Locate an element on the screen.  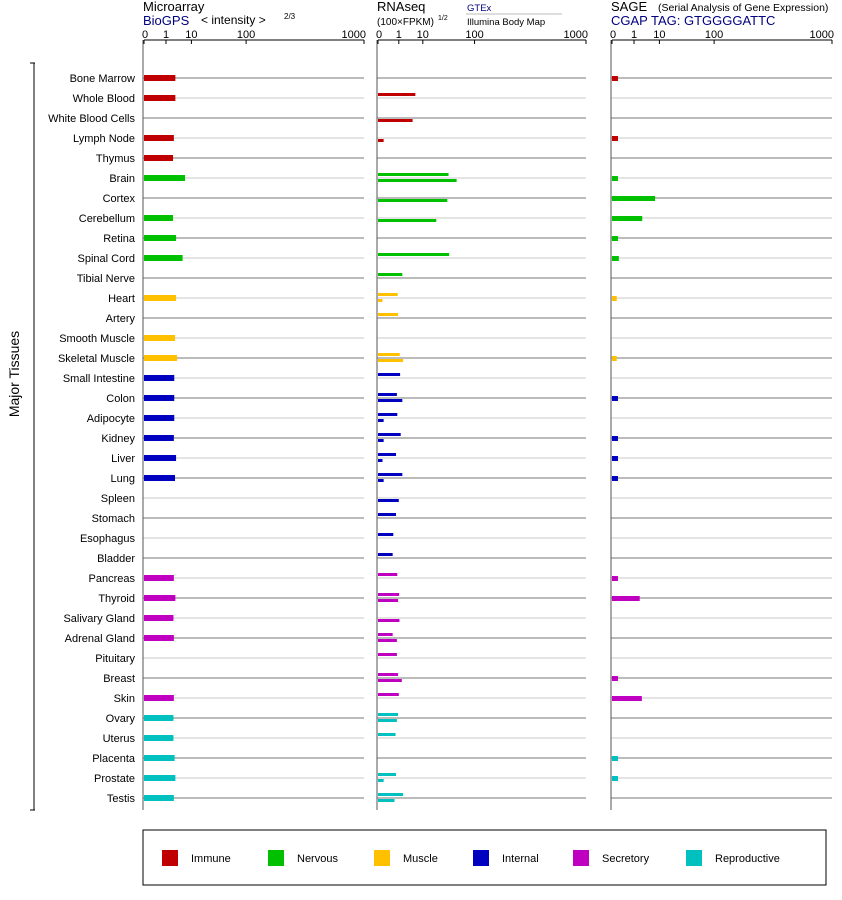
x-tick-label: 100 is located at coordinates (246, 35).